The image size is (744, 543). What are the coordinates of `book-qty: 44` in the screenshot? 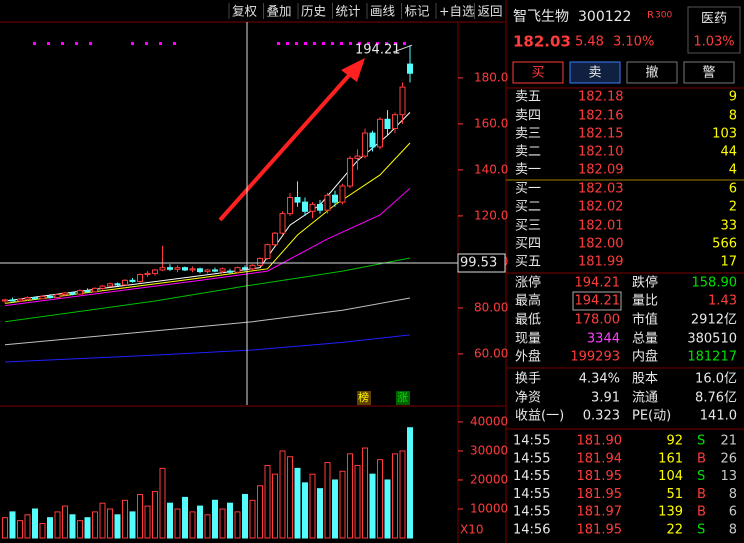 It's located at (728, 152).